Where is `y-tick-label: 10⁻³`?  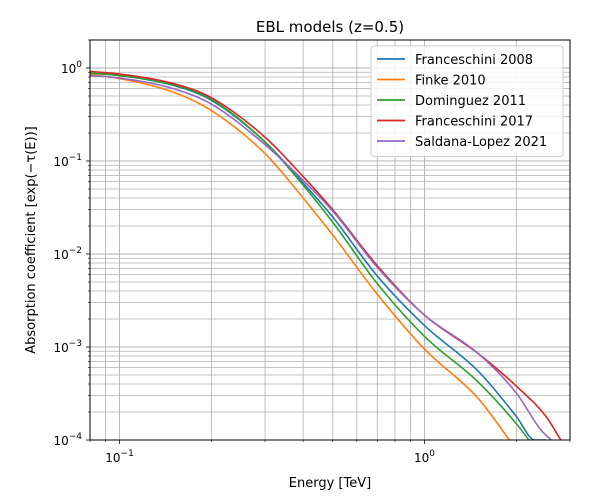
y-tick-label: 10⁻³ is located at coordinates (67, 347).